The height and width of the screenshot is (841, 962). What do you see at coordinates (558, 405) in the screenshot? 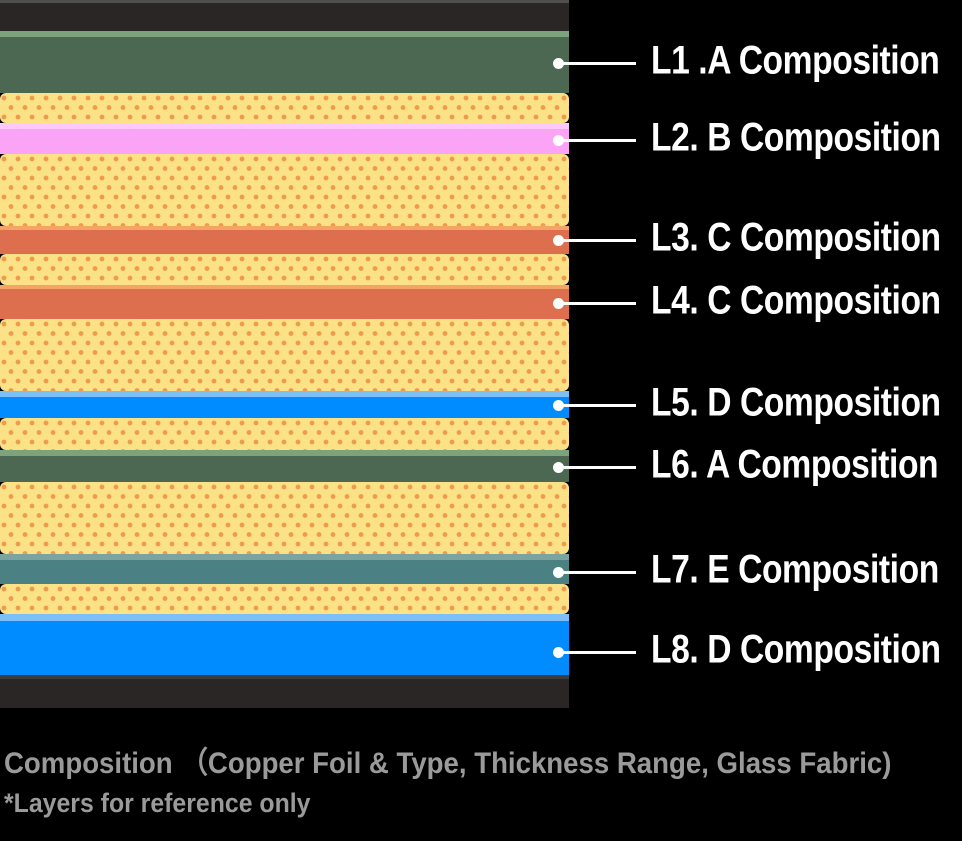
I see `callout-dot-l5` at bounding box center [558, 405].